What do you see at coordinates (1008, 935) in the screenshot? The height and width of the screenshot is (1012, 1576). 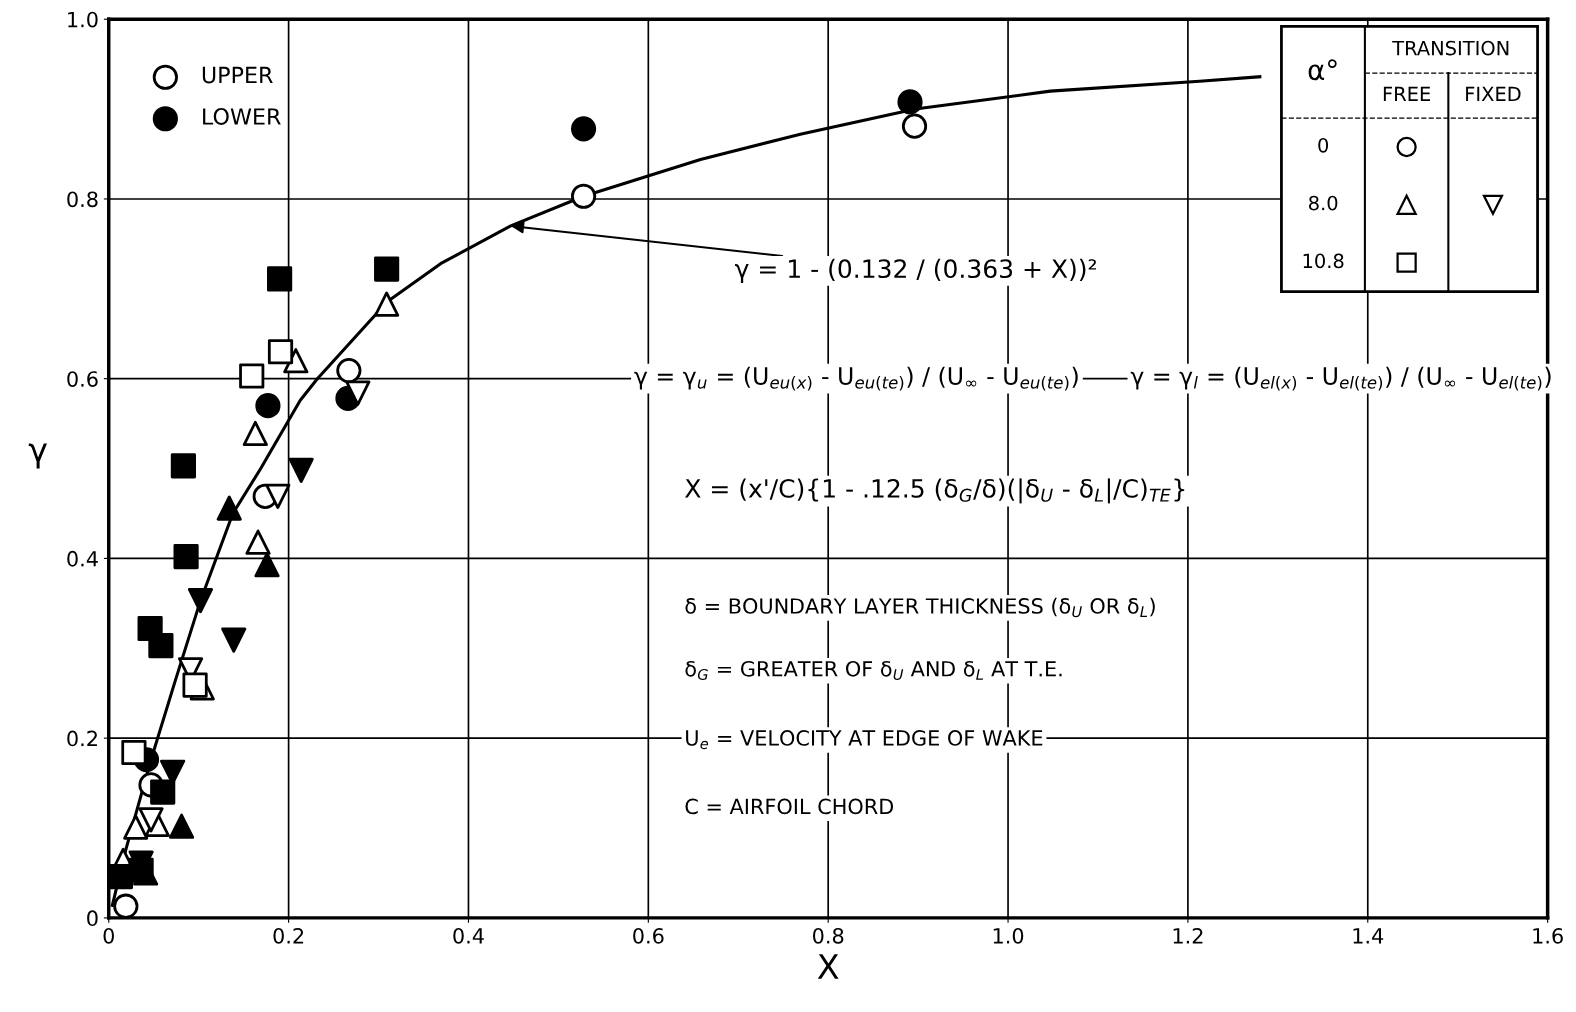 I see `x-tick-label: 1.0` at bounding box center [1008, 935].